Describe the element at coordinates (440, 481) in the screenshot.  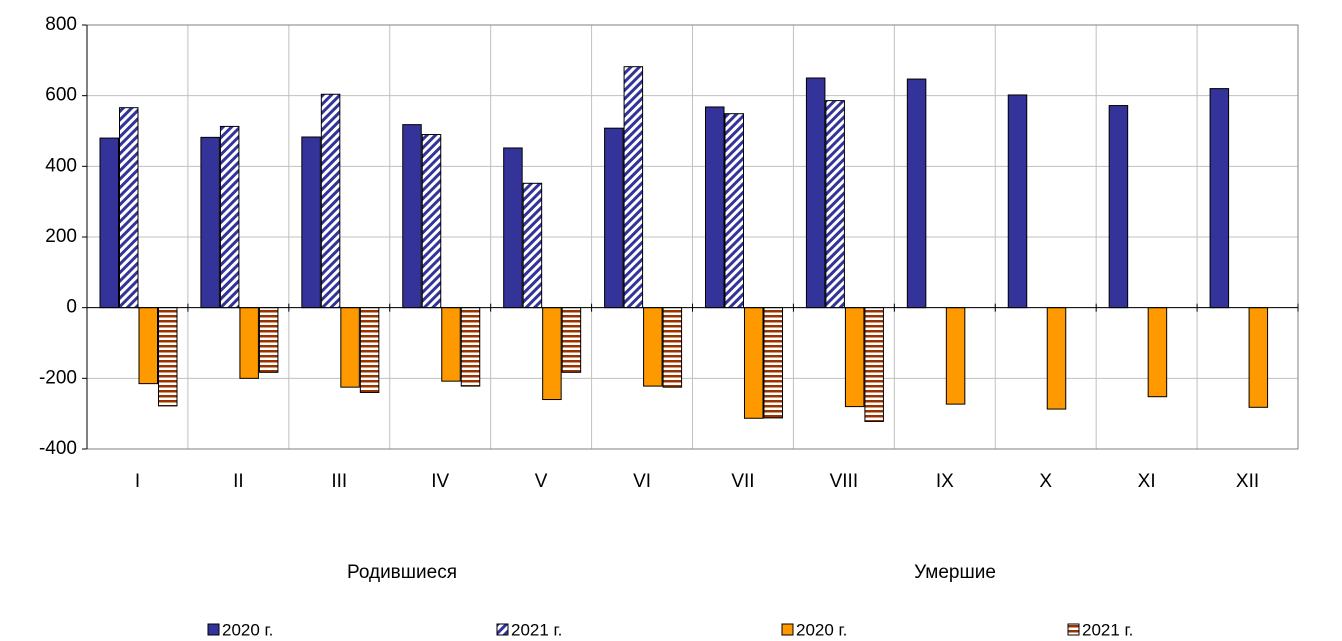
I see `x-tick-label: IV` at that location.